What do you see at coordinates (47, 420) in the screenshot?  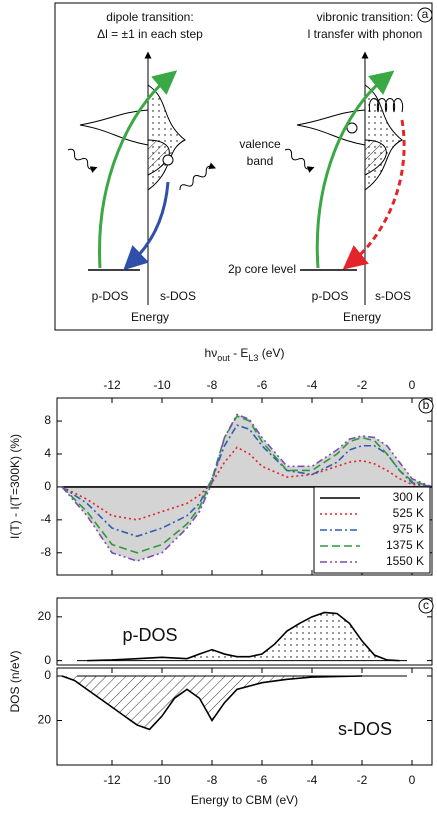 I see `y-tick-label: 8` at bounding box center [47, 420].